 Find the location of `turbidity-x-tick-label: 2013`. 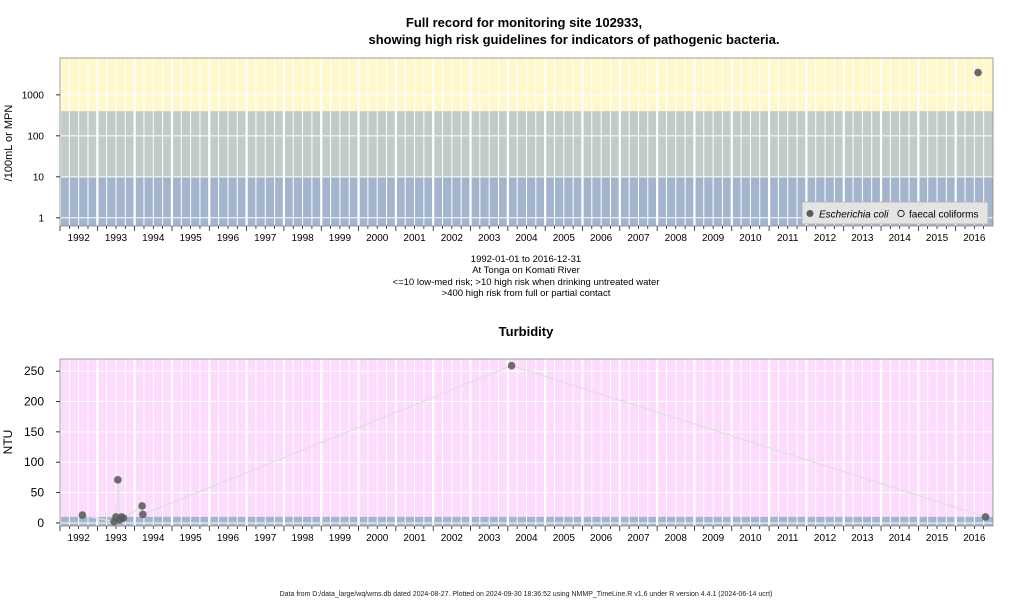

turbidity-x-tick-label: 2013 is located at coordinates (862, 538).